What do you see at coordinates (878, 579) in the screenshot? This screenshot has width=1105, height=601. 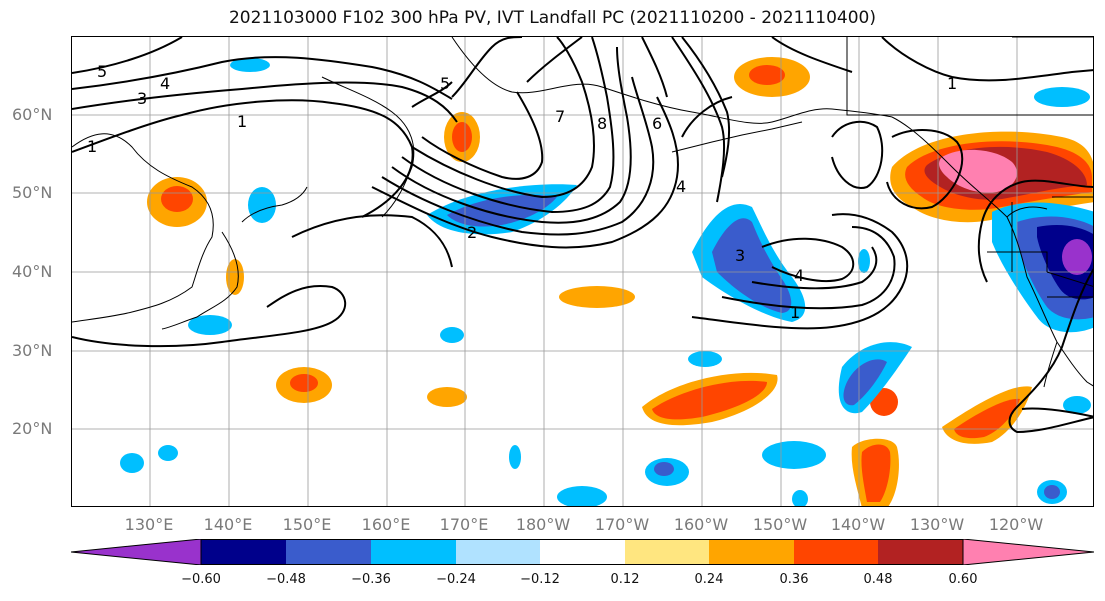 I see `colorbar-tick: 0.48` at bounding box center [878, 579].